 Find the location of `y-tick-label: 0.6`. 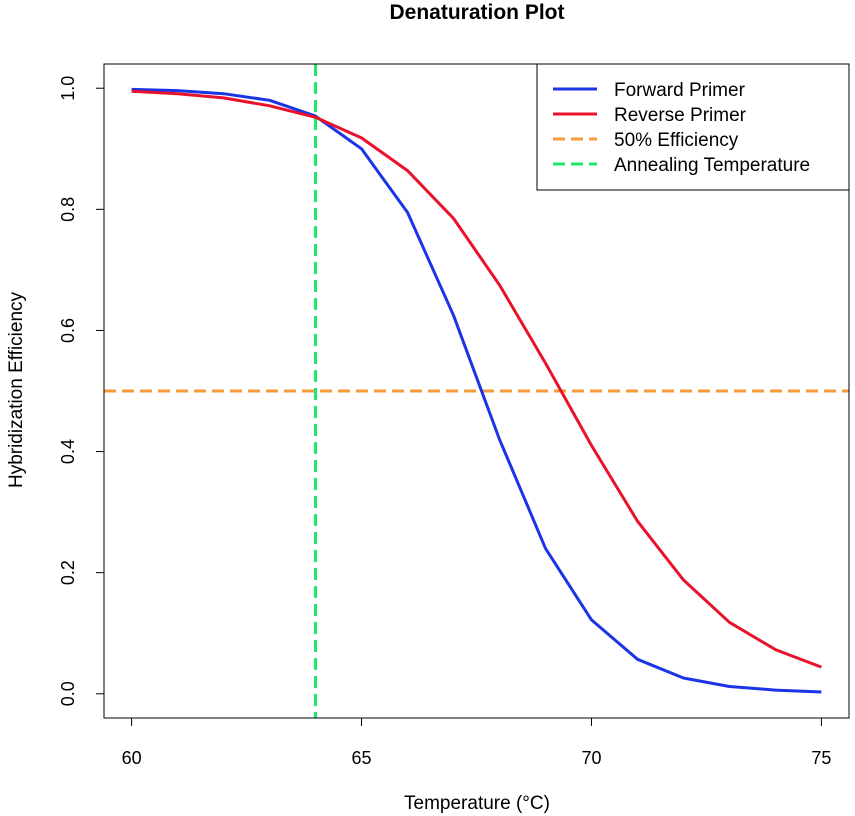

y-tick-label: 0.6 is located at coordinates (68, 330).